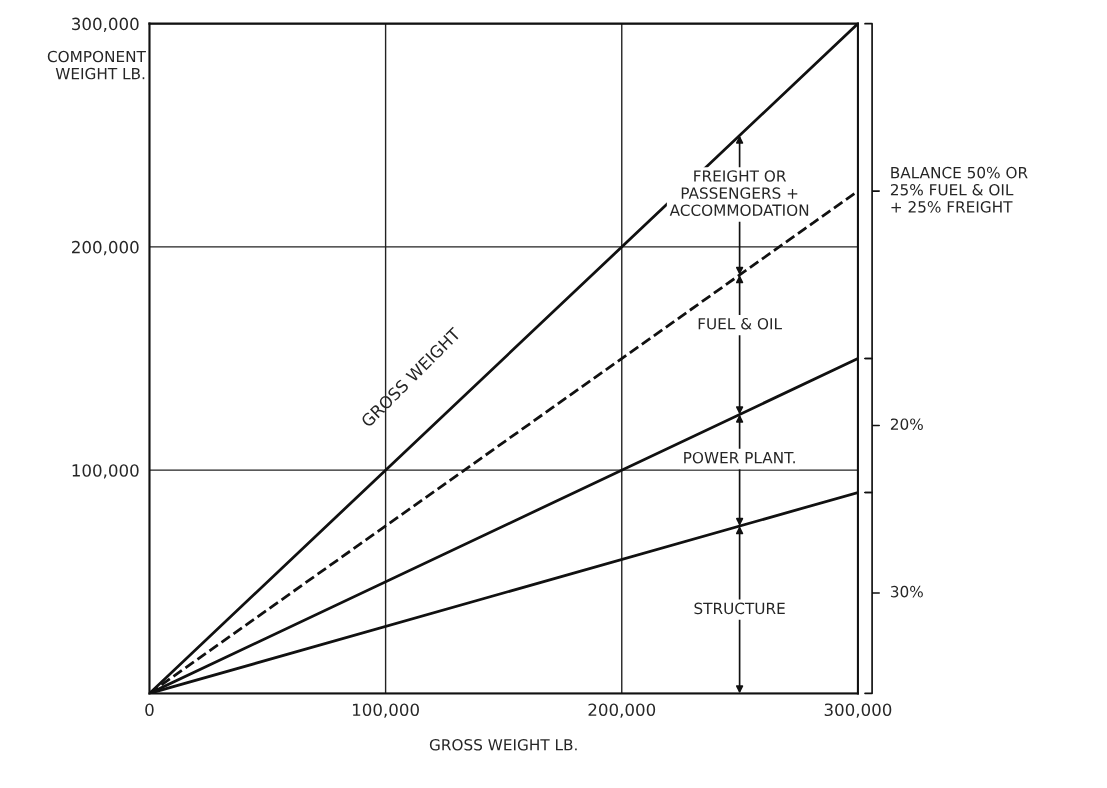 The height and width of the screenshot is (788, 1107). What do you see at coordinates (622, 710) in the screenshot?
I see `x-tick-label: 200,000` at bounding box center [622, 710].